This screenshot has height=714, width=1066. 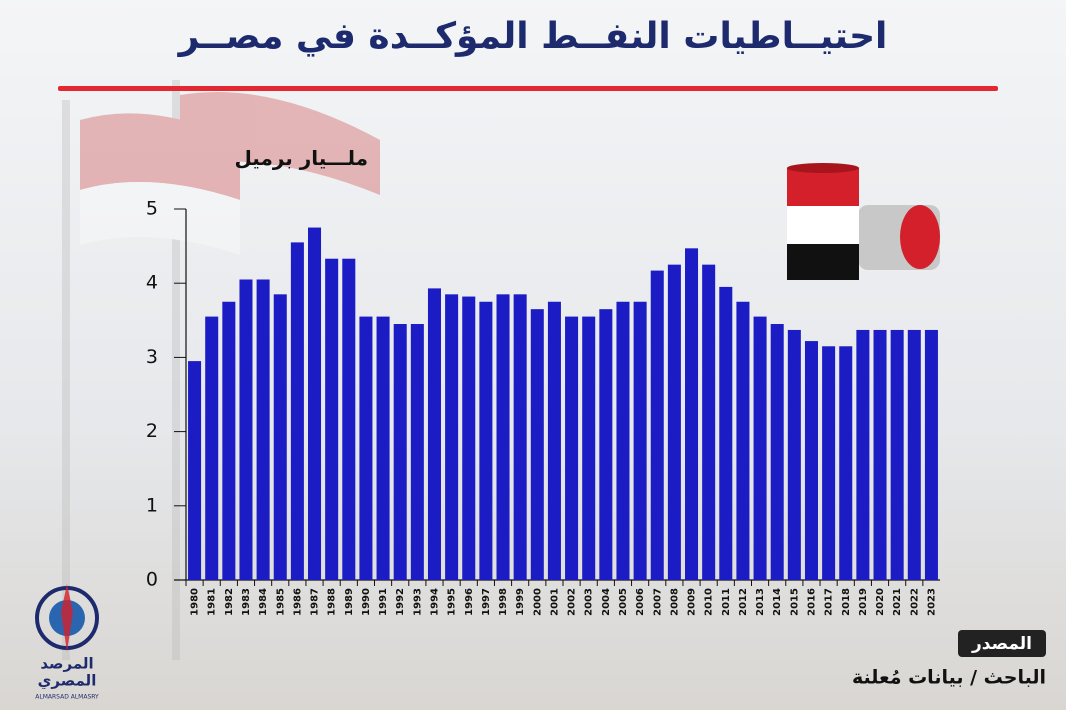 I want to click on x-tick-label: 2013, so click(x=760, y=602).